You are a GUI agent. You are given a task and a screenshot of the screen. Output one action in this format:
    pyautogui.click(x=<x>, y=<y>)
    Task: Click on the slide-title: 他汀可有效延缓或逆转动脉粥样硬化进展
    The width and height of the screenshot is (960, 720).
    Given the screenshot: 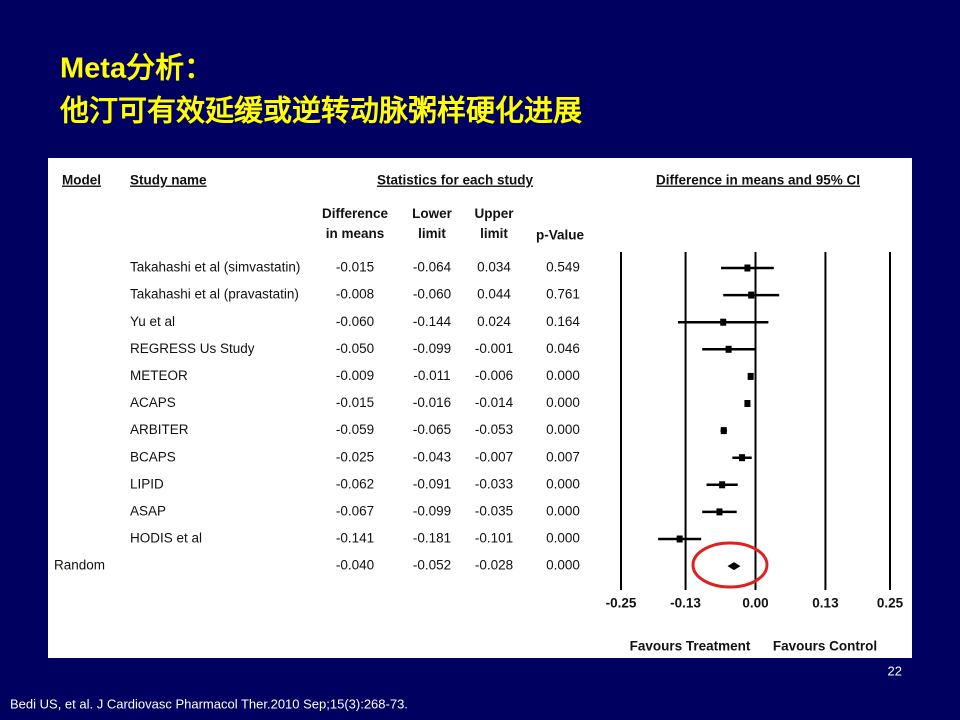 What is the action you would take?
    pyautogui.click(x=320, y=111)
    